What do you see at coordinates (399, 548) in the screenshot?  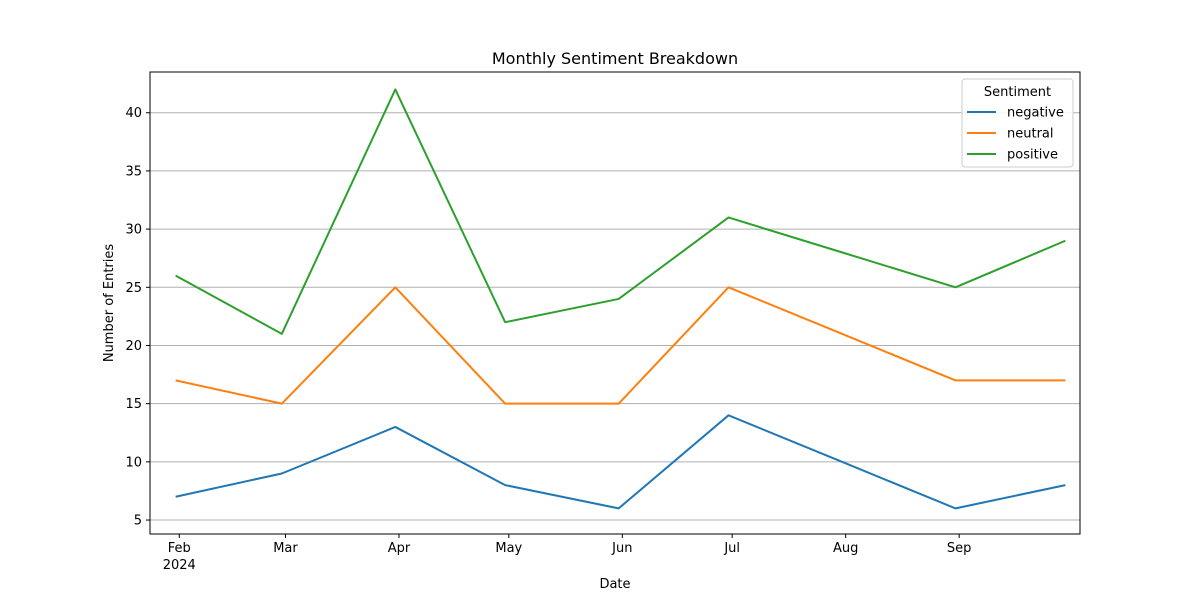 I see `x-tick-label: Apr` at bounding box center [399, 548].